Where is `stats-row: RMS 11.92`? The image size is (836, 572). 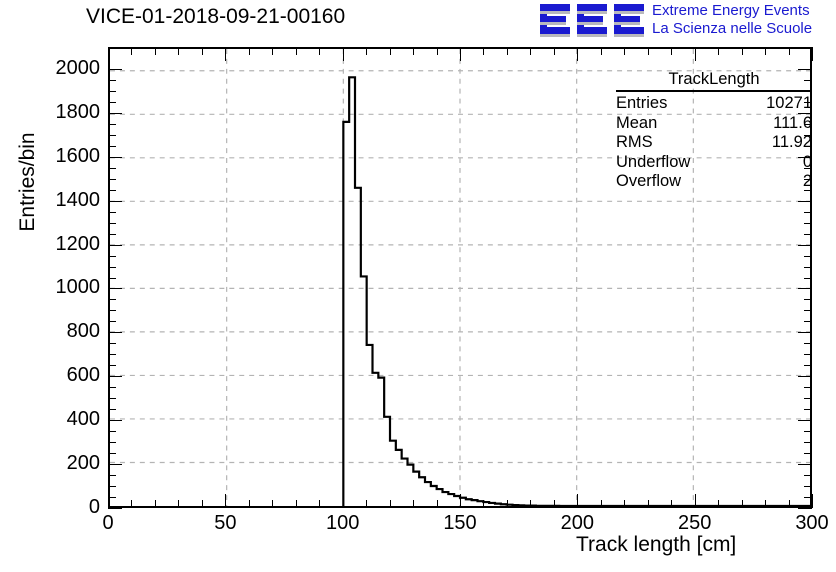
stats-row: RMS 11.92 is located at coordinates (714, 143).